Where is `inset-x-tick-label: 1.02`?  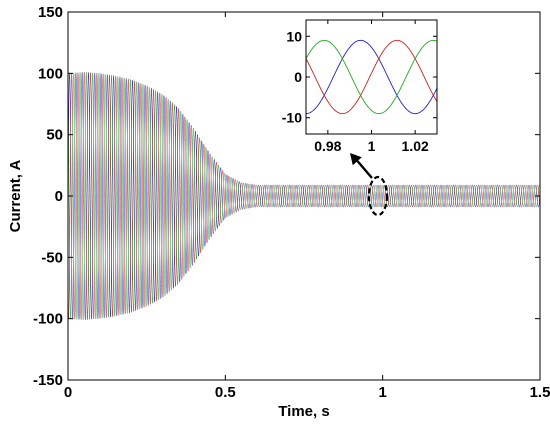
inset-x-tick-label: 1.02 is located at coordinates (415, 146).